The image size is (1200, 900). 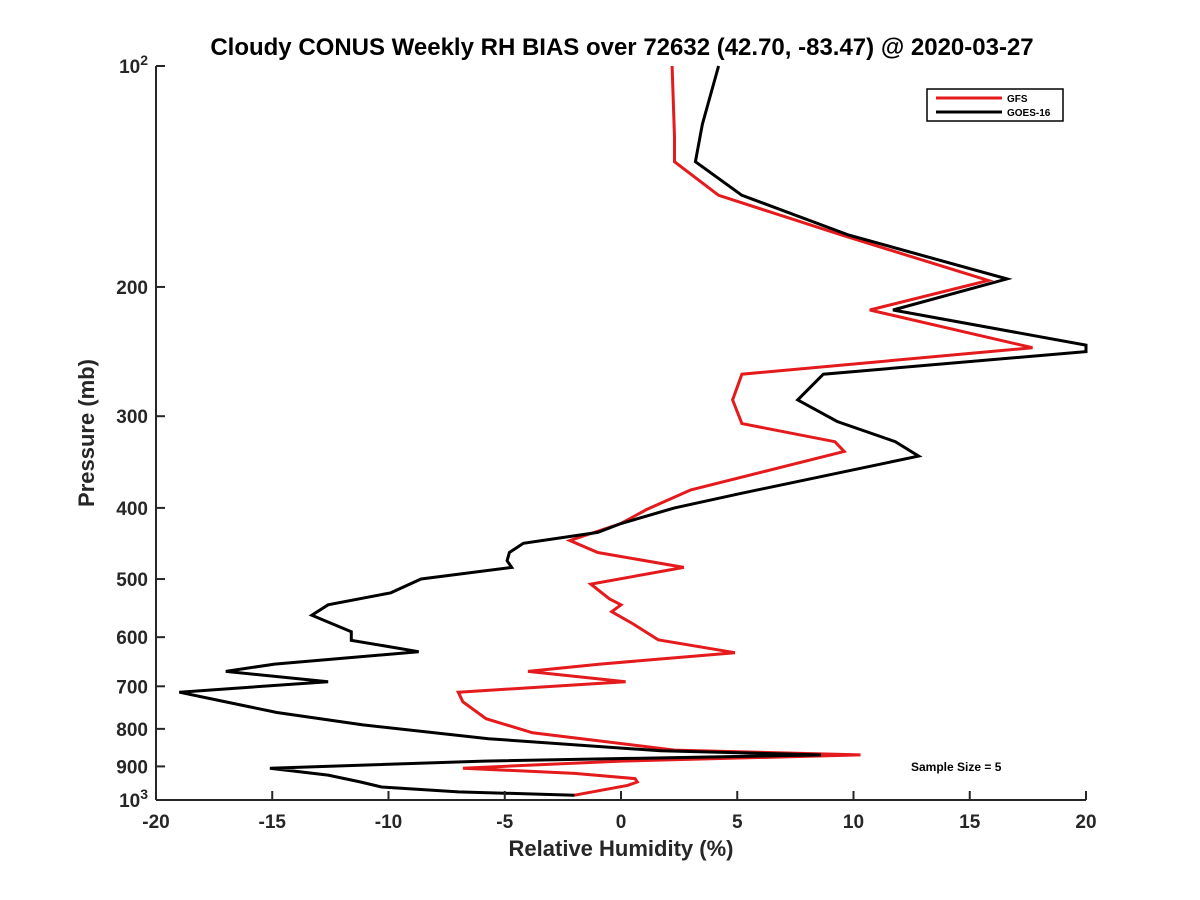 I want to click on y-tick-label: 800, so click(x=132, y=730).